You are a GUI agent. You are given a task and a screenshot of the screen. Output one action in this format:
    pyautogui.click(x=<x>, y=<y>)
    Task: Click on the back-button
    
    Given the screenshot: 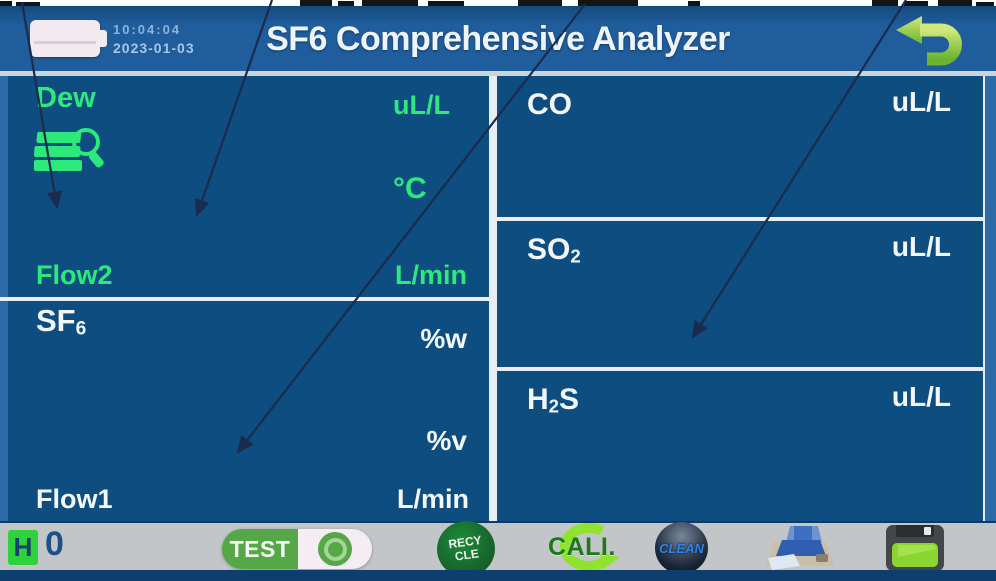 What is the action you would take?
    pyautogui.click(x=934, y=41)
    